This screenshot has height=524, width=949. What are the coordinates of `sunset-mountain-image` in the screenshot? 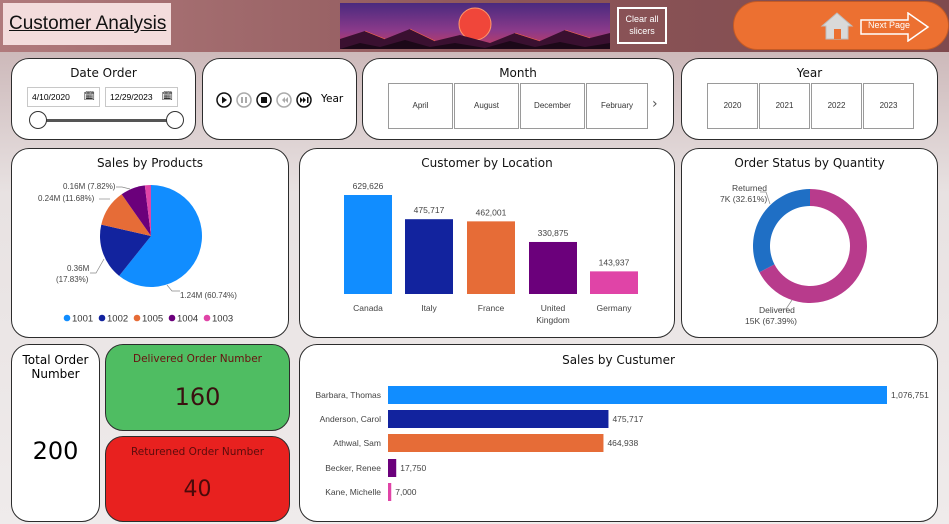 It's located at (475, 26).